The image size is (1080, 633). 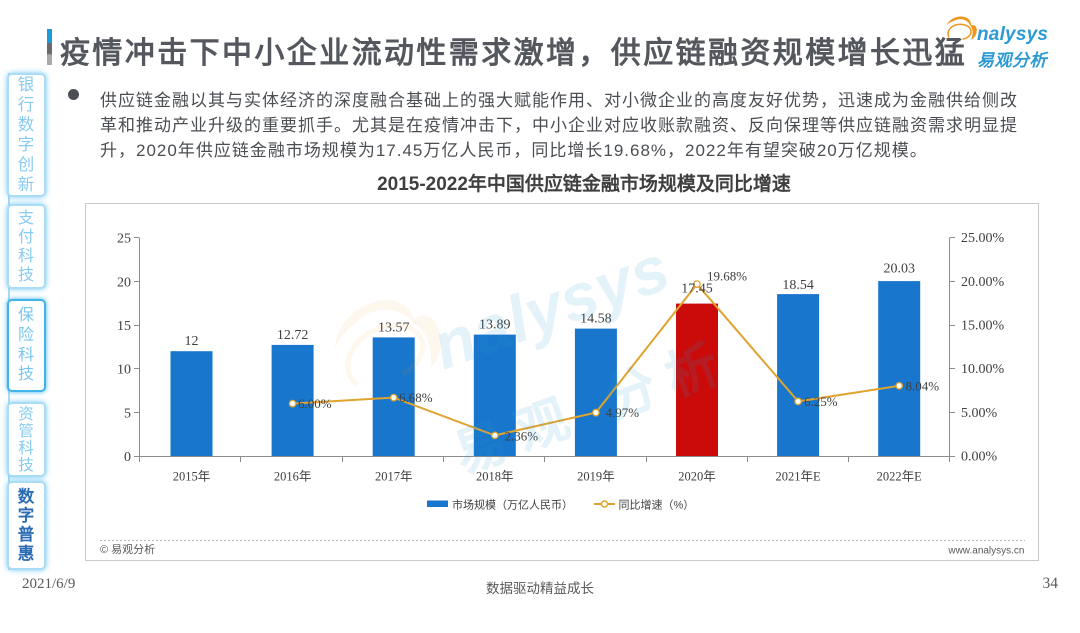 What do you see at coordinates (127, 457) in the screenshot?
I see `svg-text: 0` at bounding box center [127, 457].